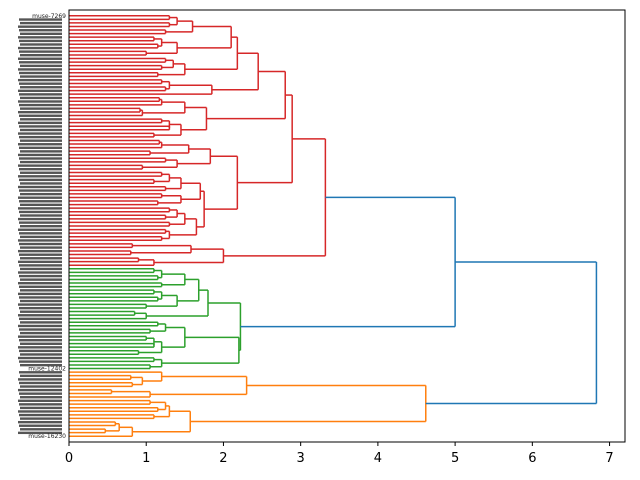 This screenshot has height=480, width=640. I want to click on x-tick-label: 7, so click(609, 458).